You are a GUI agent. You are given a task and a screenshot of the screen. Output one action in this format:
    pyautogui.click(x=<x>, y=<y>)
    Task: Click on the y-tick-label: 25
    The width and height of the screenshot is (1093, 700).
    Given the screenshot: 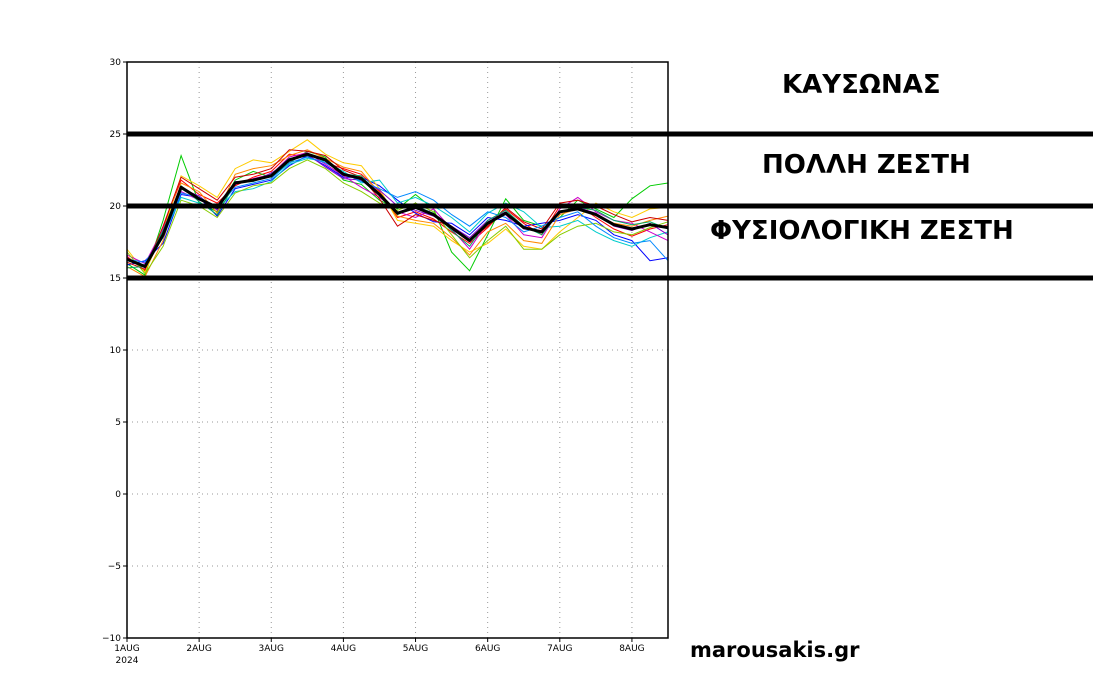 What is the action you would take?
    pyautogui.click(x=115, y=135)
    